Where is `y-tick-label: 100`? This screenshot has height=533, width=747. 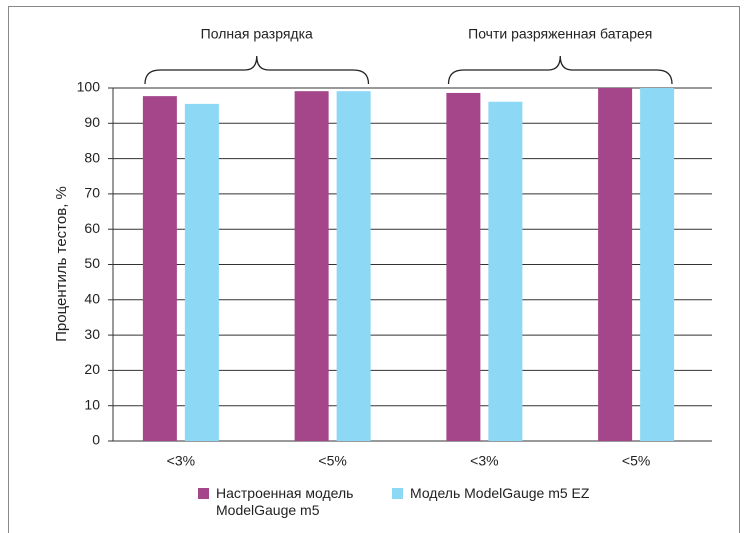 y-tick-label: 100 is located at coordinates (89, 87).